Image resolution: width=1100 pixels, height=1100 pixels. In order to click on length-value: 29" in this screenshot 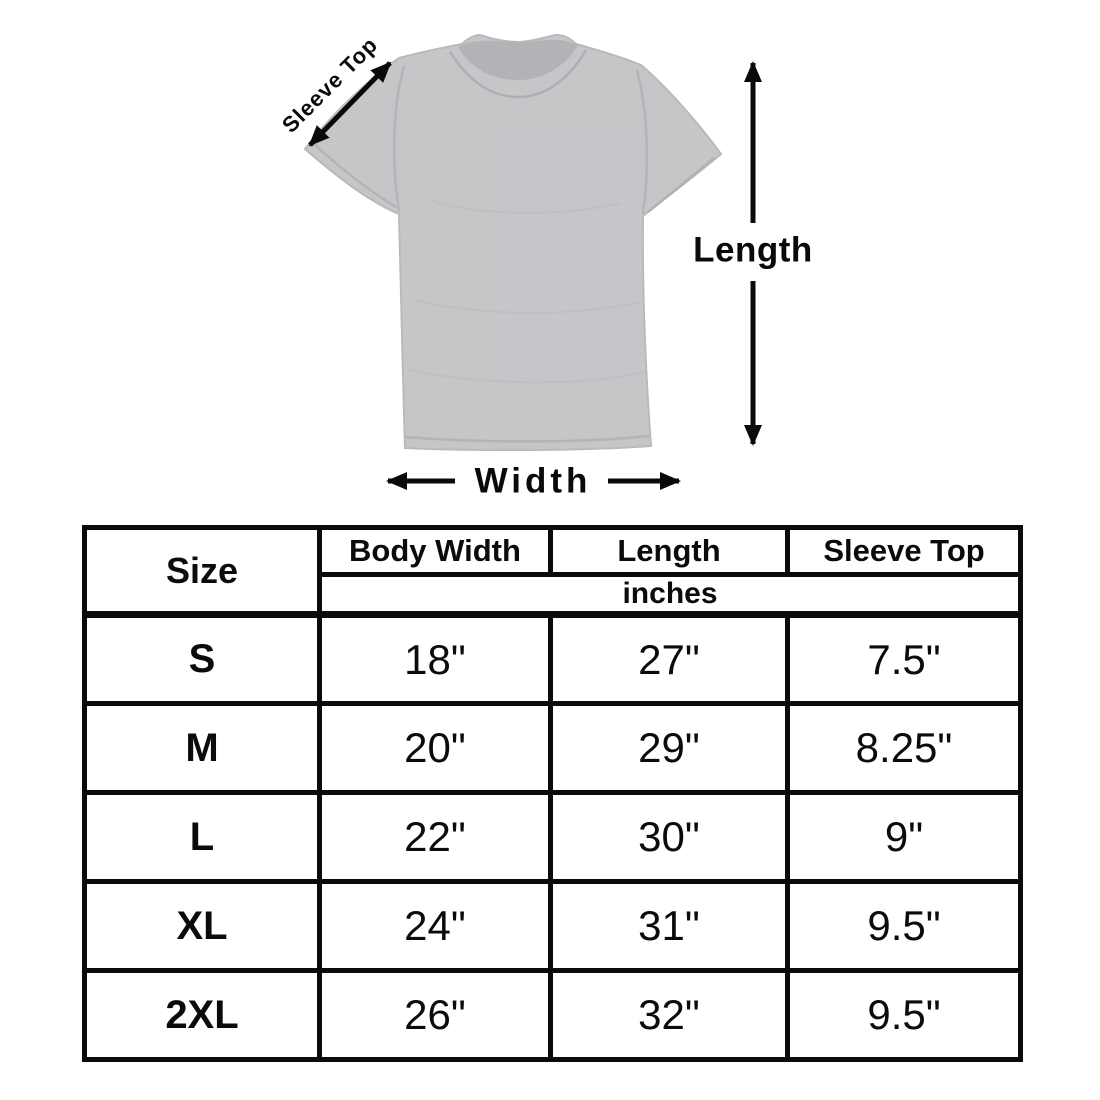, I will do `click(669, 748)`.